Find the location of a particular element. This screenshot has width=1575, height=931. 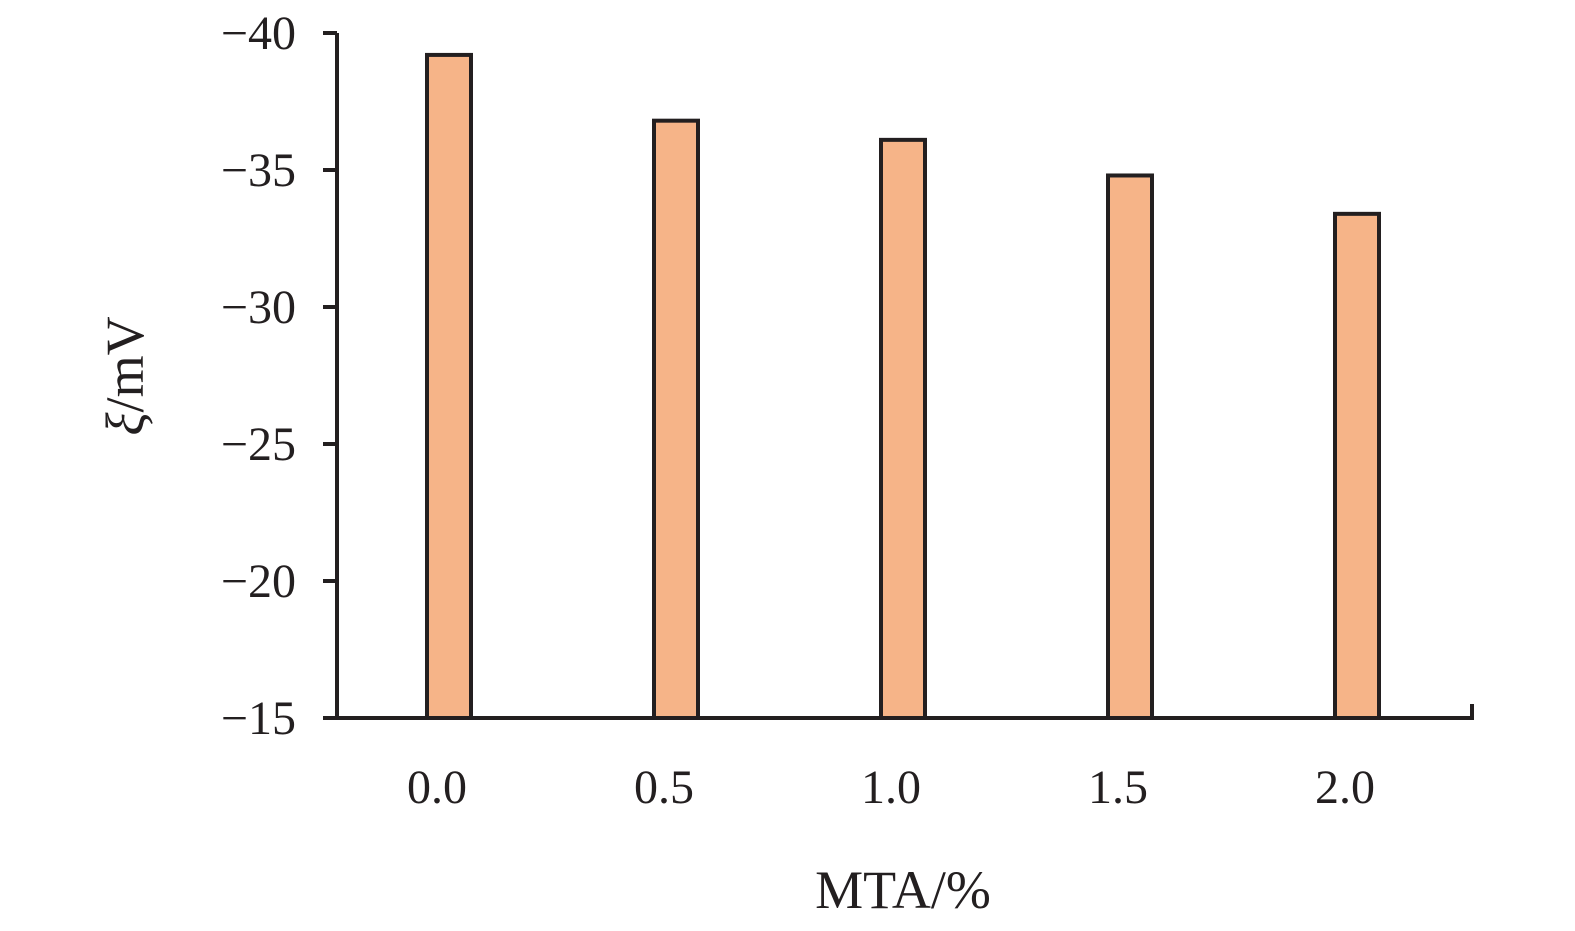

y-tick-label: −20 is located at coordinates (258, 581).